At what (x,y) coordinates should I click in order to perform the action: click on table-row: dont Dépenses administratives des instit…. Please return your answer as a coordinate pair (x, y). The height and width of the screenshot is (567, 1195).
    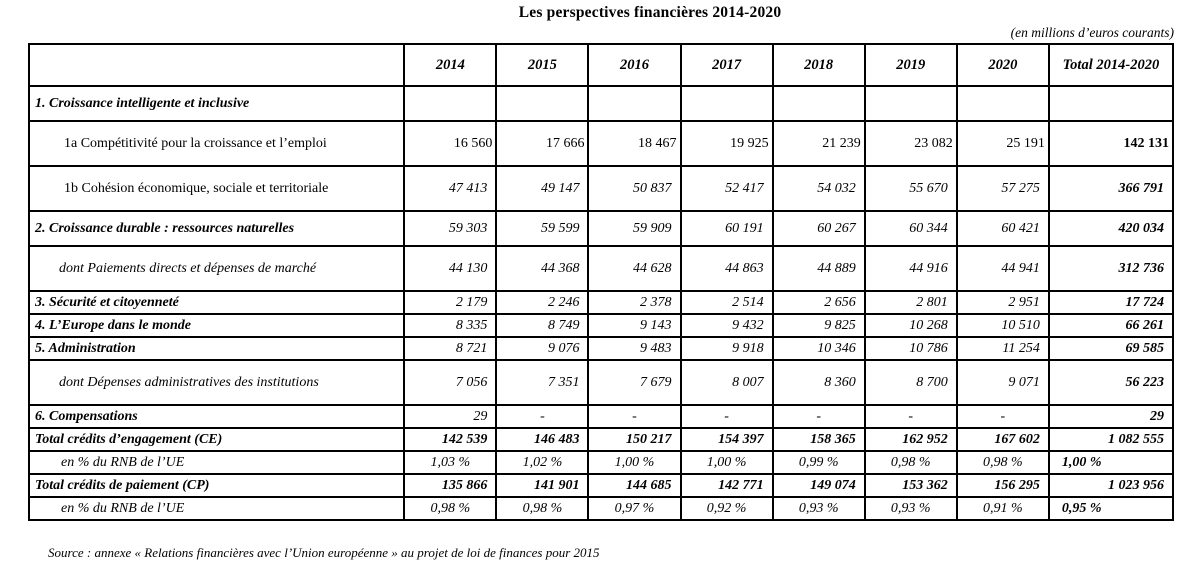
    Looking at the image, I should click on (601, 382).